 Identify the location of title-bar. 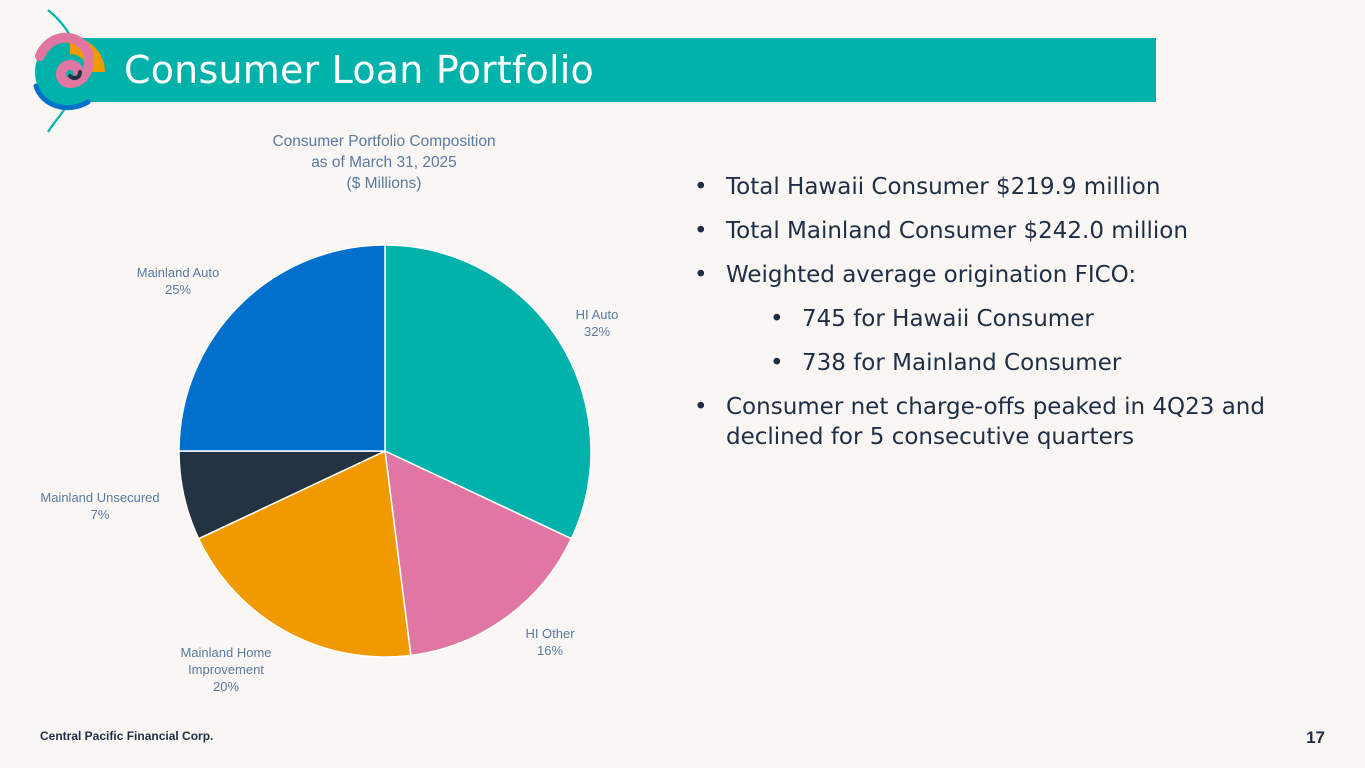
(612, 70).